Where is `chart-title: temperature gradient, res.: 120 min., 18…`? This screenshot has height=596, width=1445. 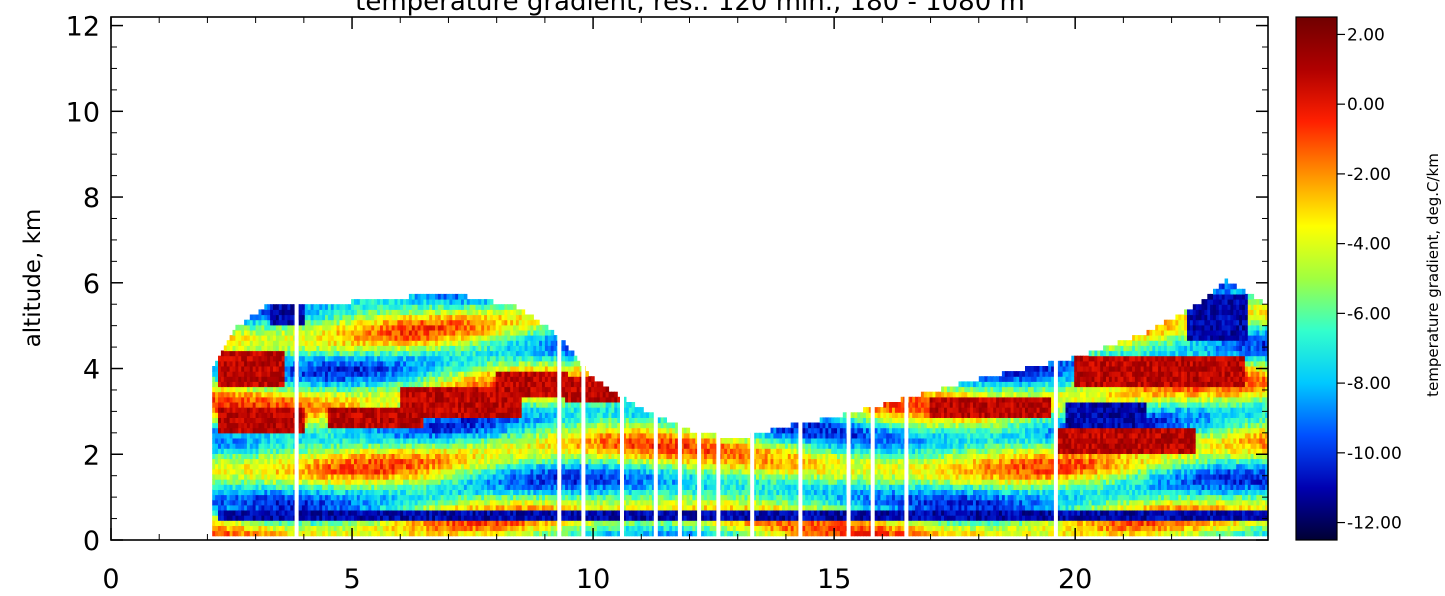 chart-title: temperature gradient, res.: 120 min., 18… is located at coordinates (690, 8).